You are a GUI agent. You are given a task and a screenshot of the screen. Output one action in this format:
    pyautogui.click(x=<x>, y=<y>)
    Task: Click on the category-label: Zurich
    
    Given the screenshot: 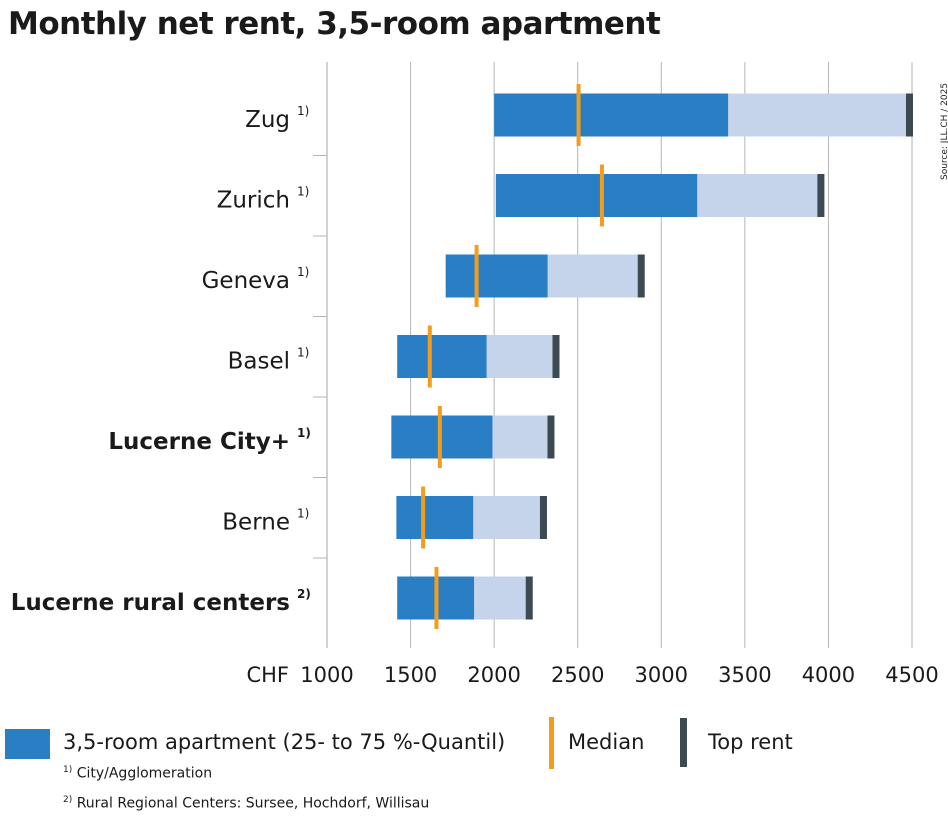 What is the action you would take?
    pyautogui.click(x=253, y=201)
    